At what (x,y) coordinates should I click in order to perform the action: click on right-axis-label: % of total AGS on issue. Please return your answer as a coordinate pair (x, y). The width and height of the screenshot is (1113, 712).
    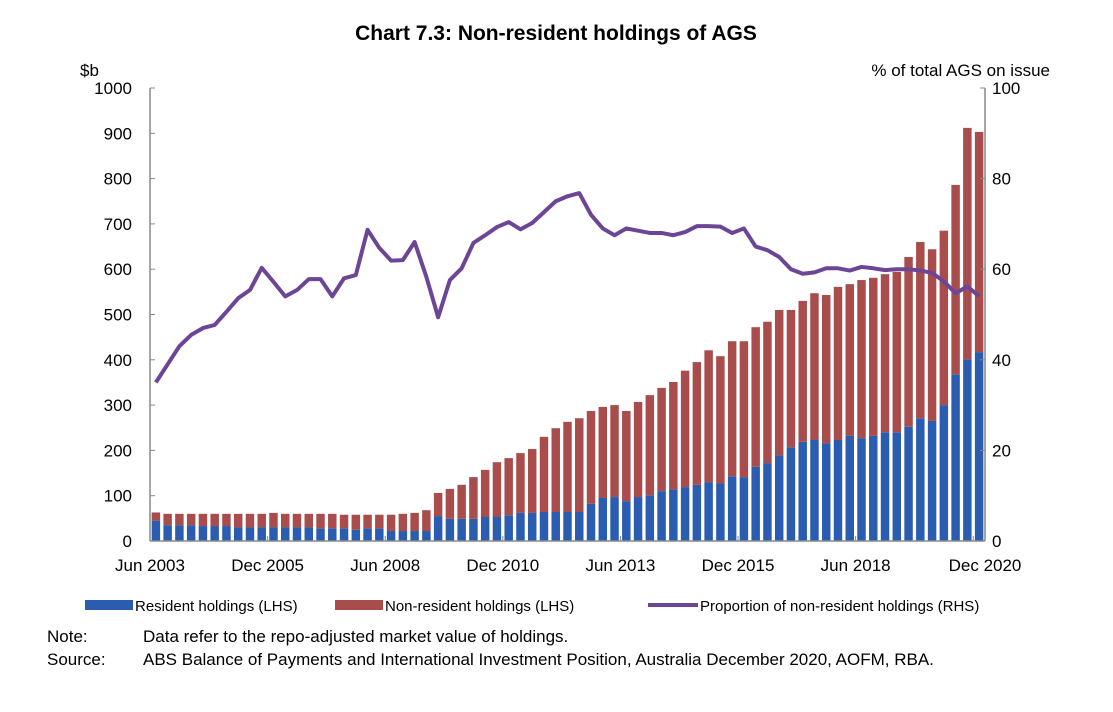
    Looking at the image, I should click on (960, 70).